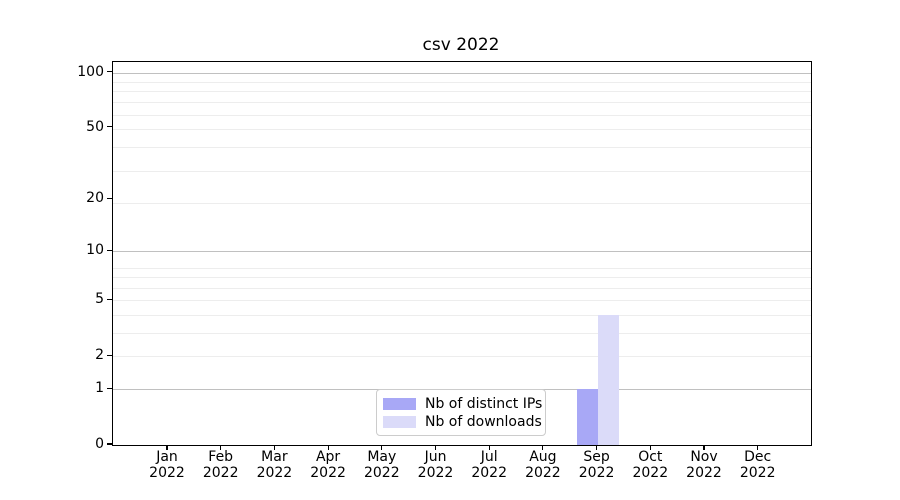  I want to click on x-tick-label: Jul 2022, so click(489, 465).